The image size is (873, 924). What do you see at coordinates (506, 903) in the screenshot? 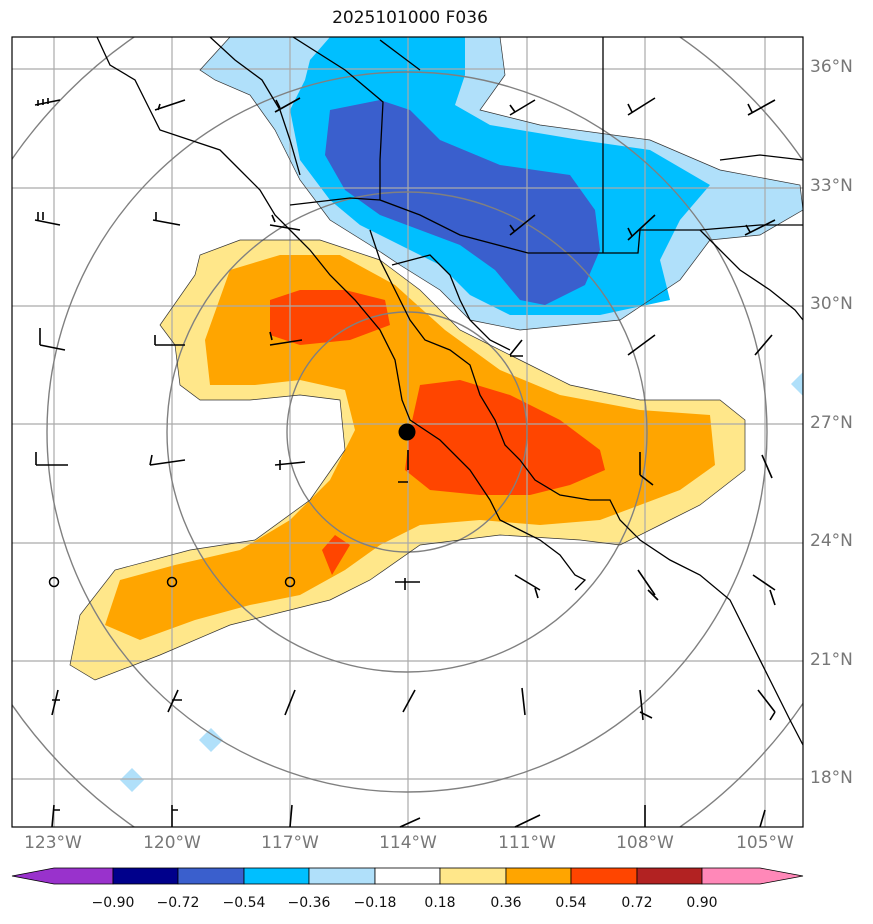
I see `colorbar-tick: 0.36` at bounding box center [506, 903].